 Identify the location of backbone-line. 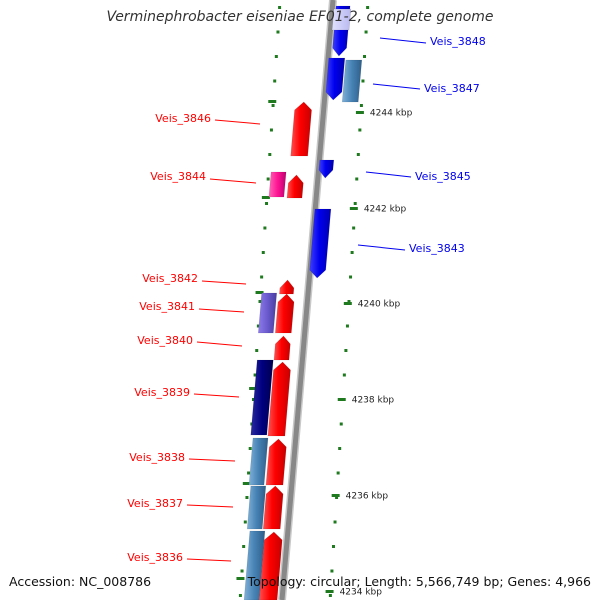
(307, 300).